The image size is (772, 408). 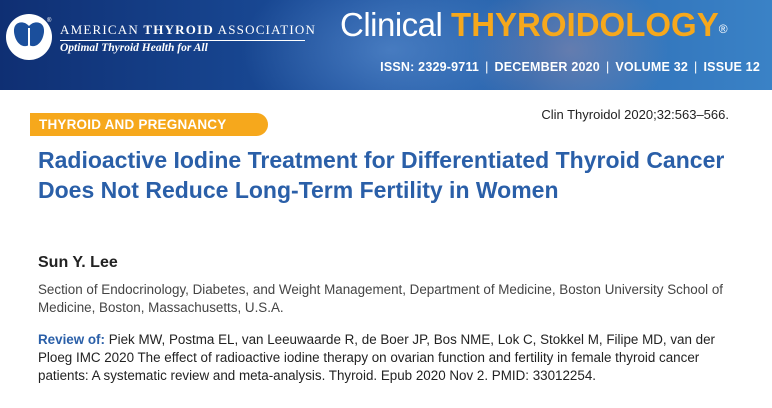 I want to click on issue-number: ISSUE 12, so click(x=731, y=67).